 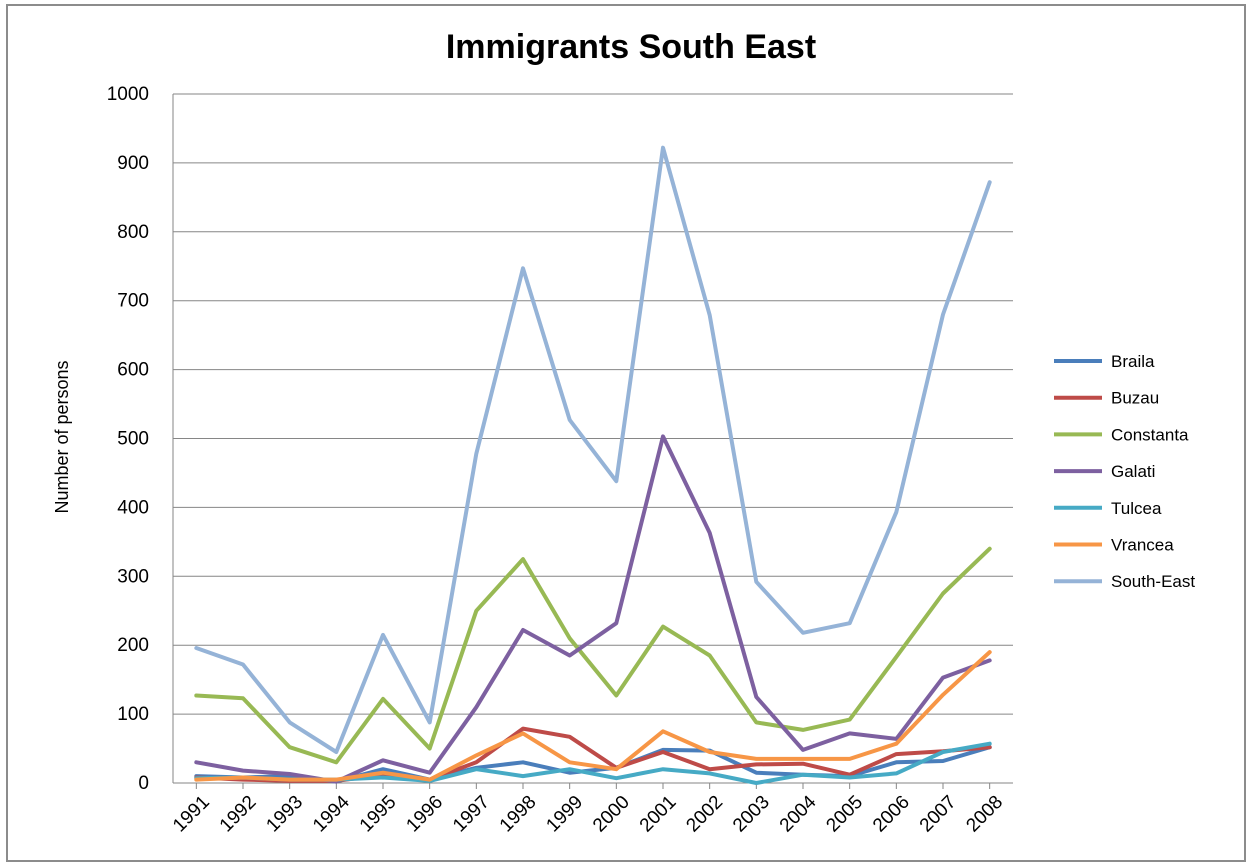 What do you see at coordinates (62, 436) in the screenshot?
I see `y-axis-label: Number of persons` at bounding box center [62, 436].